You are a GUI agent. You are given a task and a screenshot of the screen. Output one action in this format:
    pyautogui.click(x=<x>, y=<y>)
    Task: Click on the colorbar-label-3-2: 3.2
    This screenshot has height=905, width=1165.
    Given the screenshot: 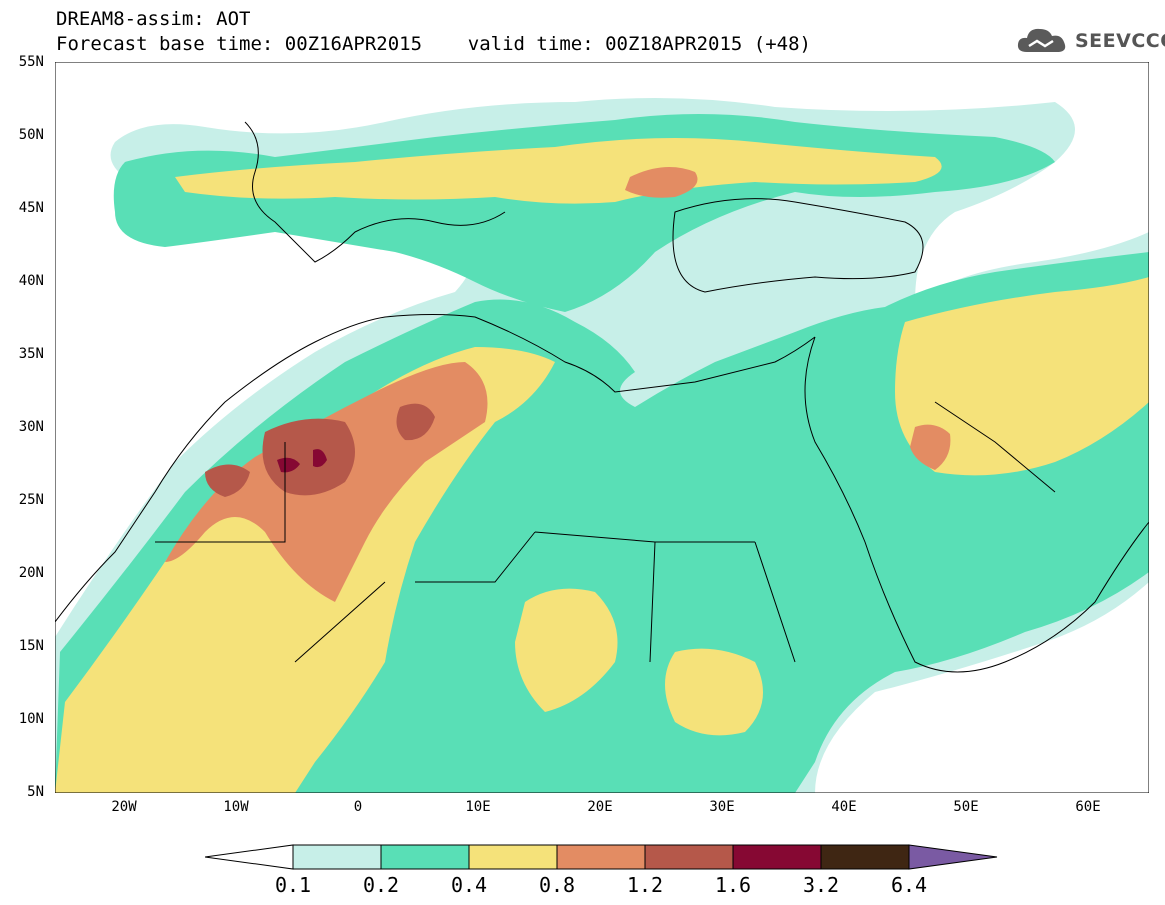 What is the action you would take?
    pyautogui.click(x=821, y=885)
    